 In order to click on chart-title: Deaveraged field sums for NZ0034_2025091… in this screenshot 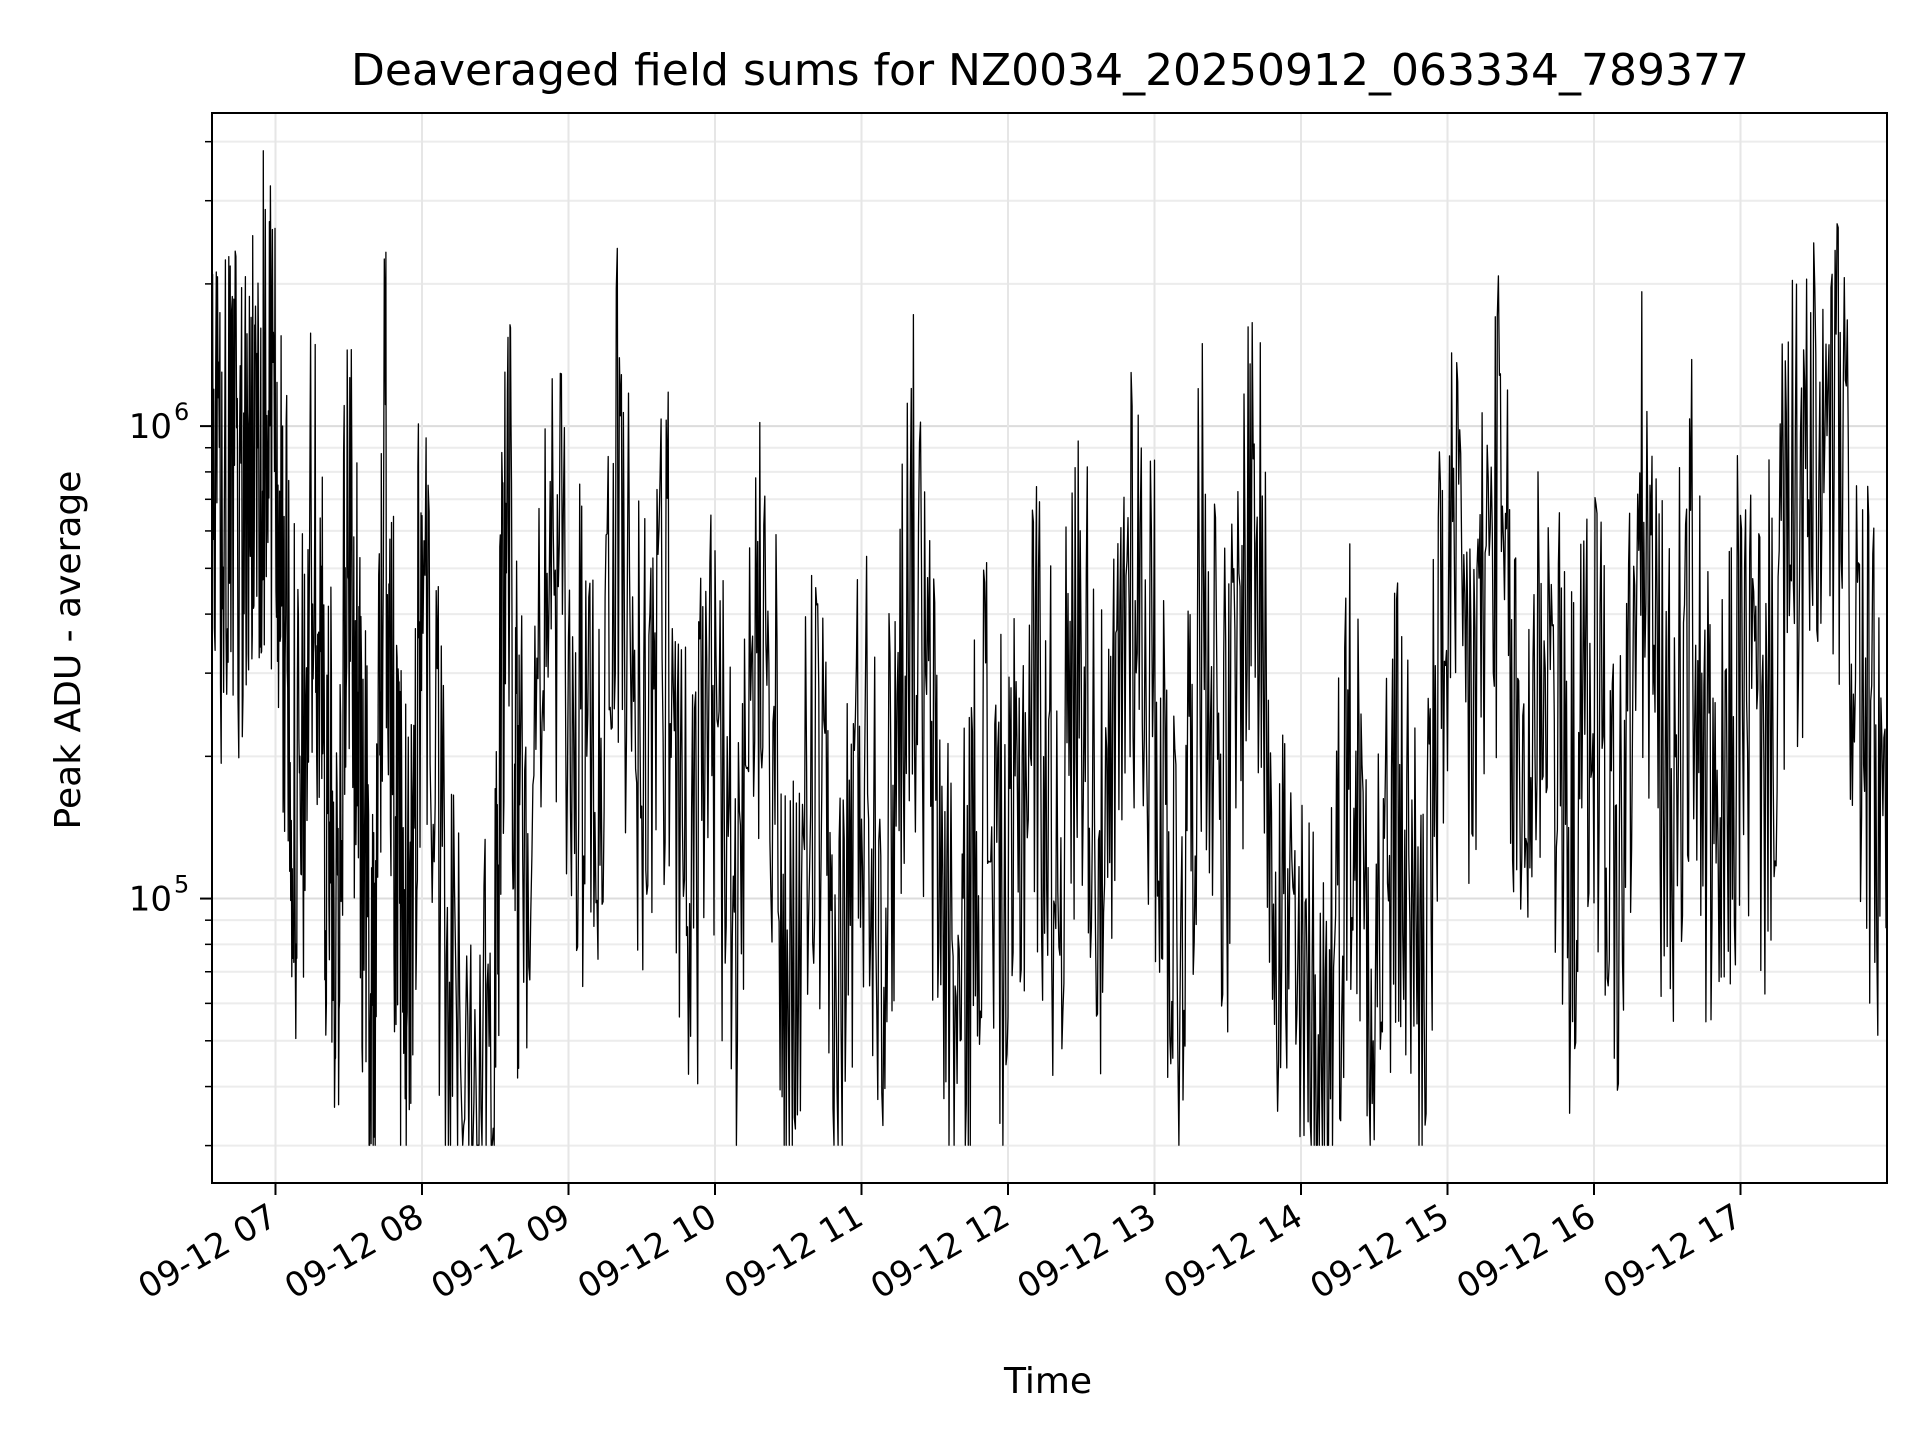, I will do `click(1050, 70)`.